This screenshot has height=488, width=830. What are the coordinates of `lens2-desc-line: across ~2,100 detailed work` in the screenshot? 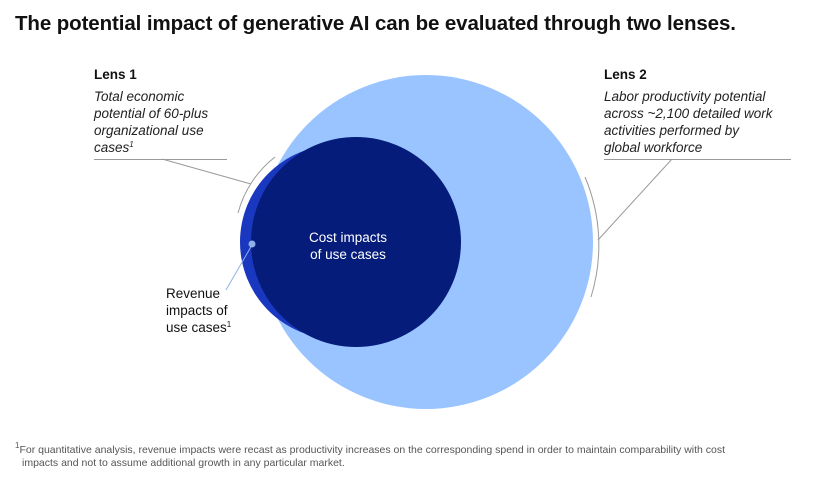 It's located at (688, 113).